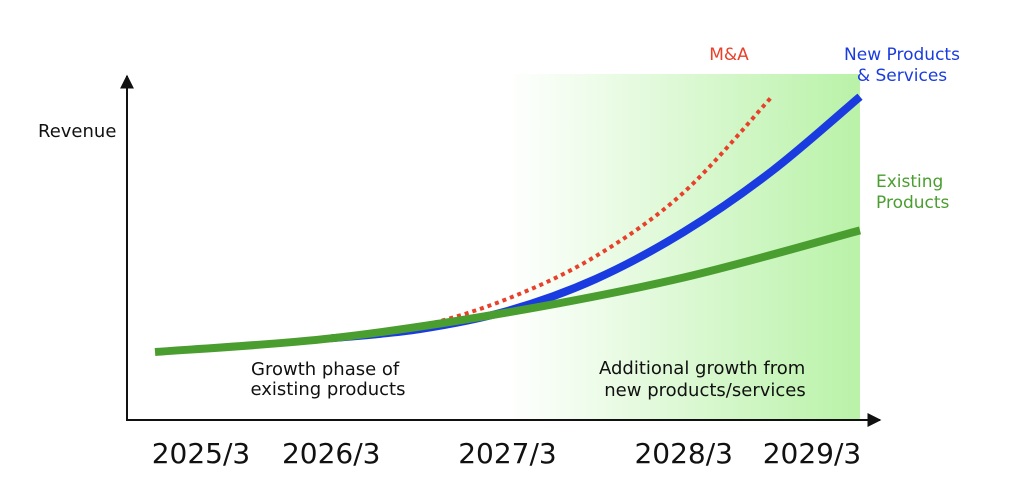 The image size is (1024, 495). I want to click on y-axis-label: Revenue, so click(77, 131).